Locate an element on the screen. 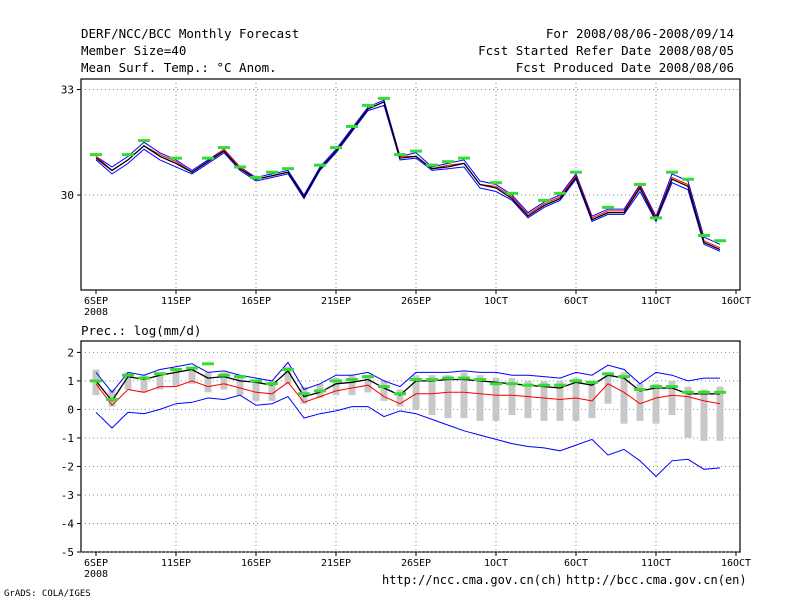  prec-xtick-label: 11SEP is located at coordinates (176, 563).